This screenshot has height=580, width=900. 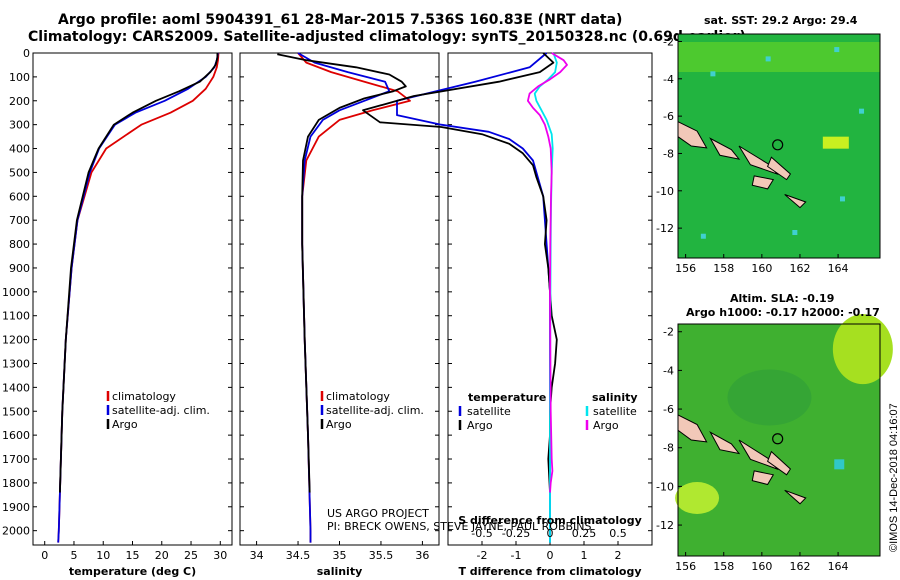 What do you see at coordinates (191, 555) in the screenshot?
I see `x-tick-label: 25` at bounding box center [191, 555].